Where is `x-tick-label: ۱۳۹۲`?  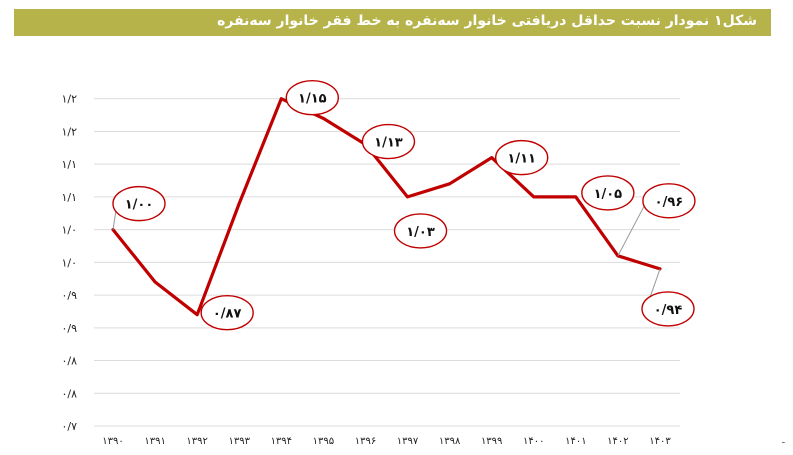
x-tick-label: ۱۳۹۲ is located at coordinates (196, 441).